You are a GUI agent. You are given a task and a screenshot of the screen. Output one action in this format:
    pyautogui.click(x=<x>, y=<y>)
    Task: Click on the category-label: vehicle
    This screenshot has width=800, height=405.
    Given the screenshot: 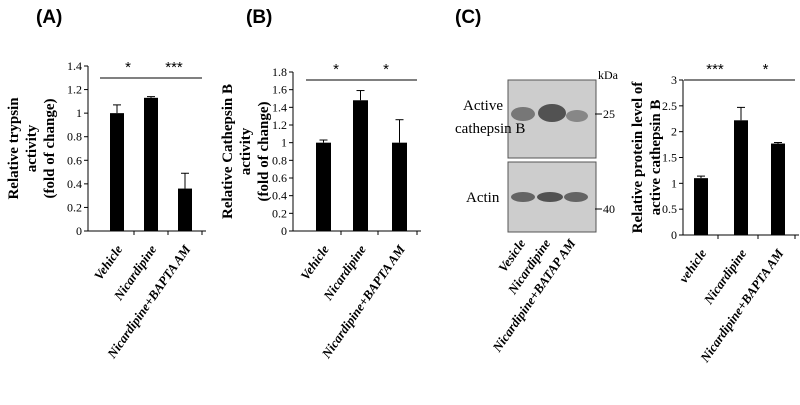 What is the action you would take?
    pyautogui.click(x=693, y=266)
    